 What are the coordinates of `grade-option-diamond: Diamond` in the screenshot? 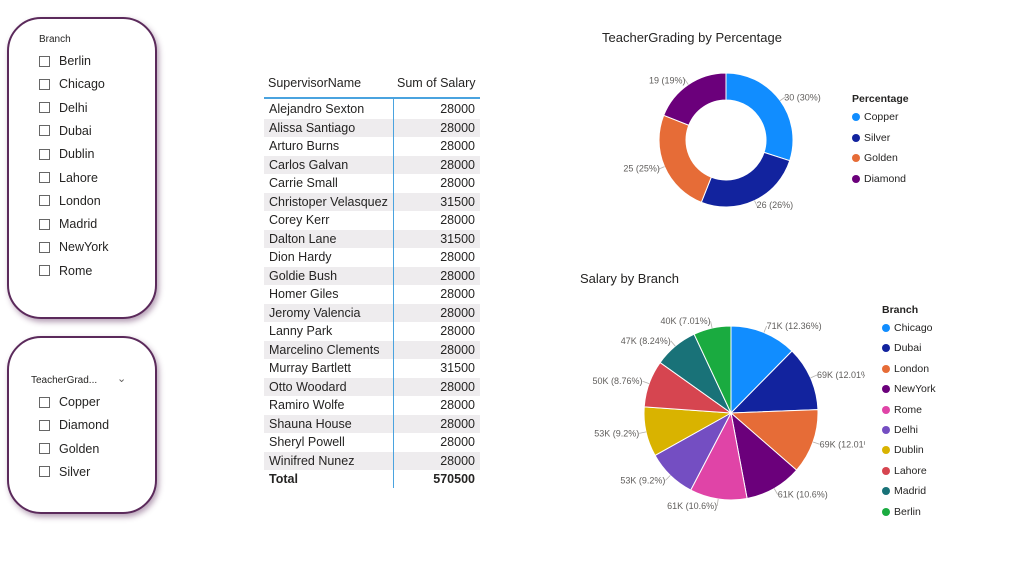 It's located at (74, 425).